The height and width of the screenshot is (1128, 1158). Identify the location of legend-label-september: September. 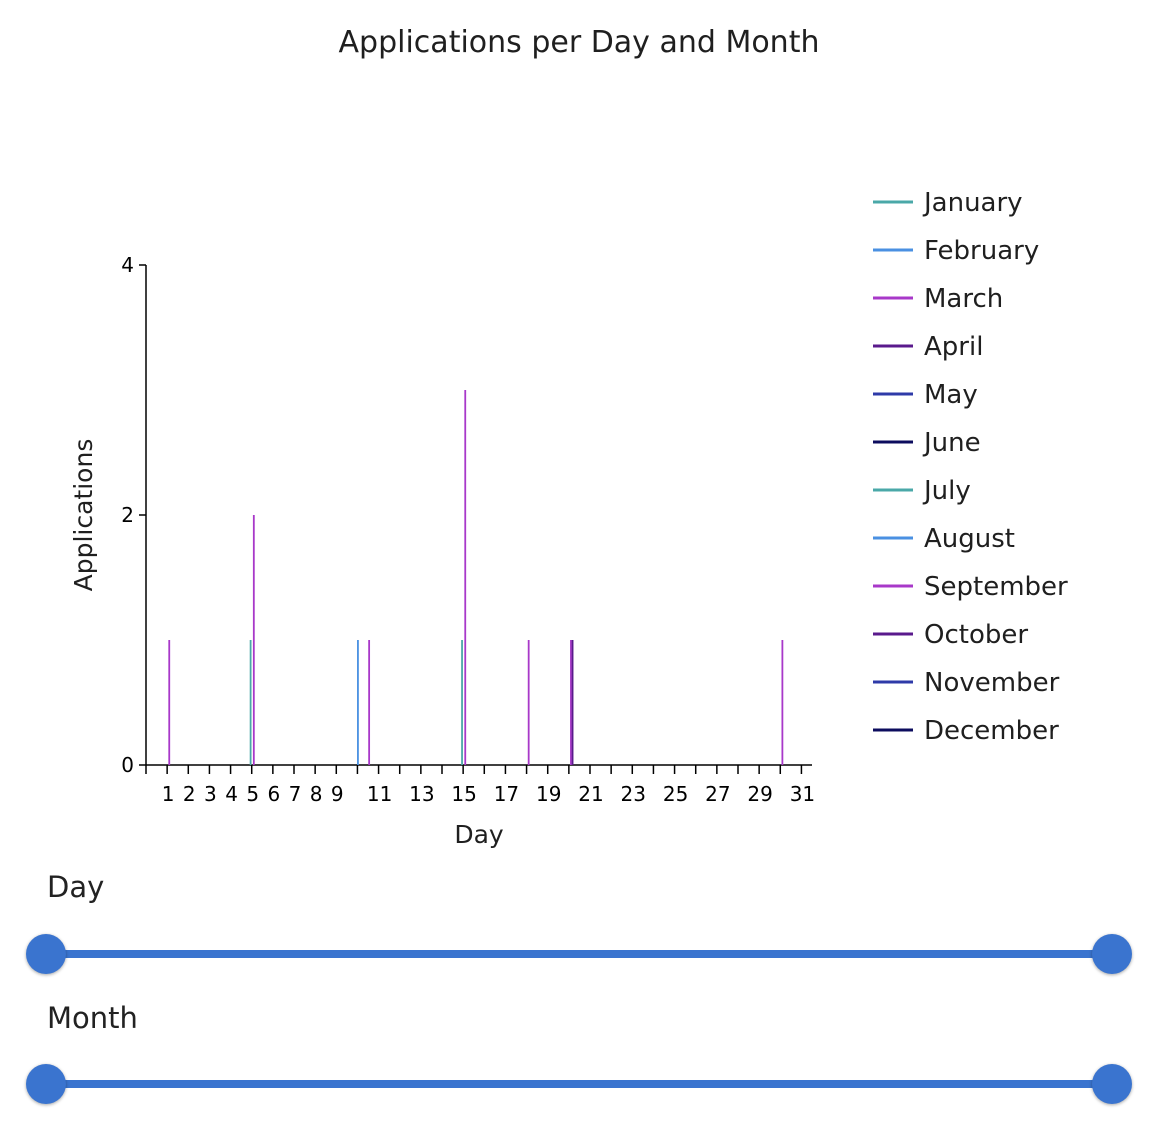
(996, 587).